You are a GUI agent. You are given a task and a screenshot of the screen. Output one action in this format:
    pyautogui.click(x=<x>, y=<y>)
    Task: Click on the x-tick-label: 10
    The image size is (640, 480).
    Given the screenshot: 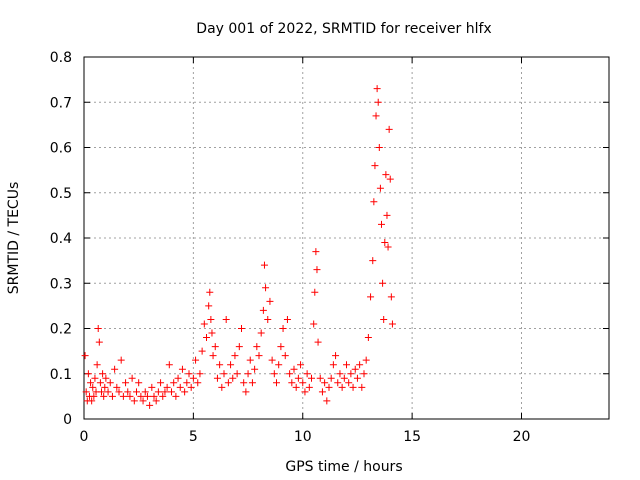 What is the action you would take?
    pyautogui.click(x=303, y=437)
    